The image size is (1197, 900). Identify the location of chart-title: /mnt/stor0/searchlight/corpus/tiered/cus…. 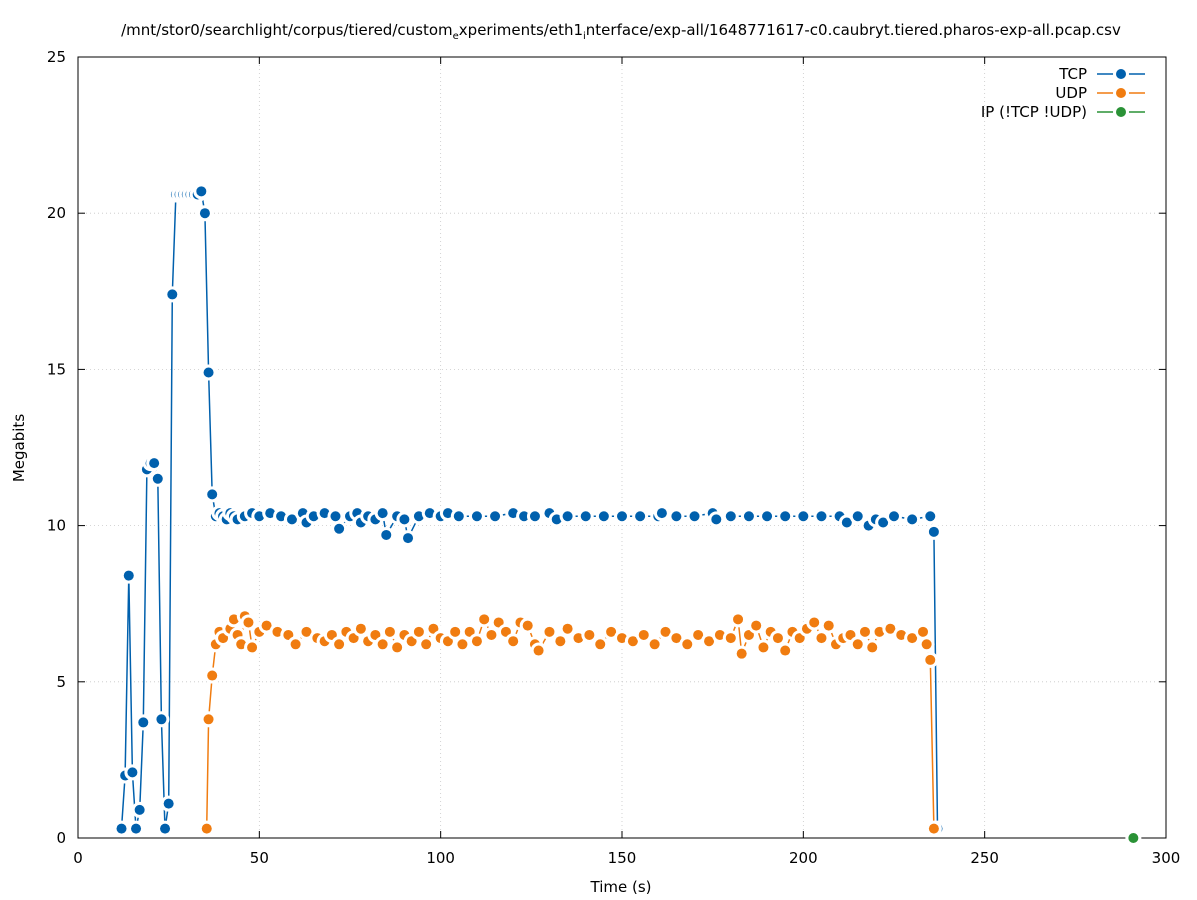
(621, 31).